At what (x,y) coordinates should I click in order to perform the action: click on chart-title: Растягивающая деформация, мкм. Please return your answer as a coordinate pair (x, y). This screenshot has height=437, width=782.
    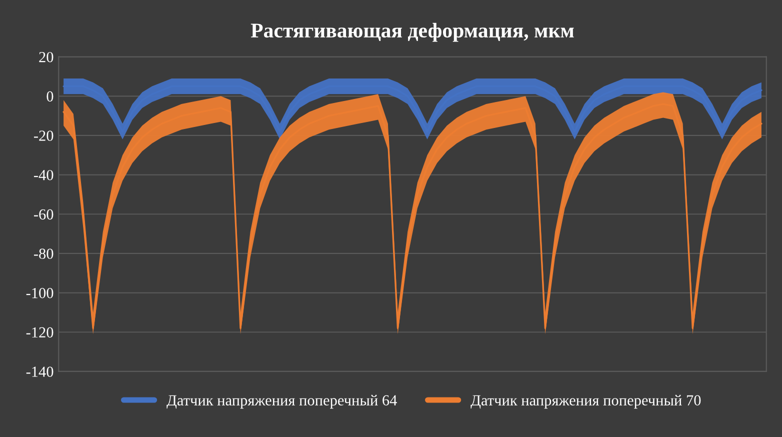
    Looking at the image, I should click on (412, 32).